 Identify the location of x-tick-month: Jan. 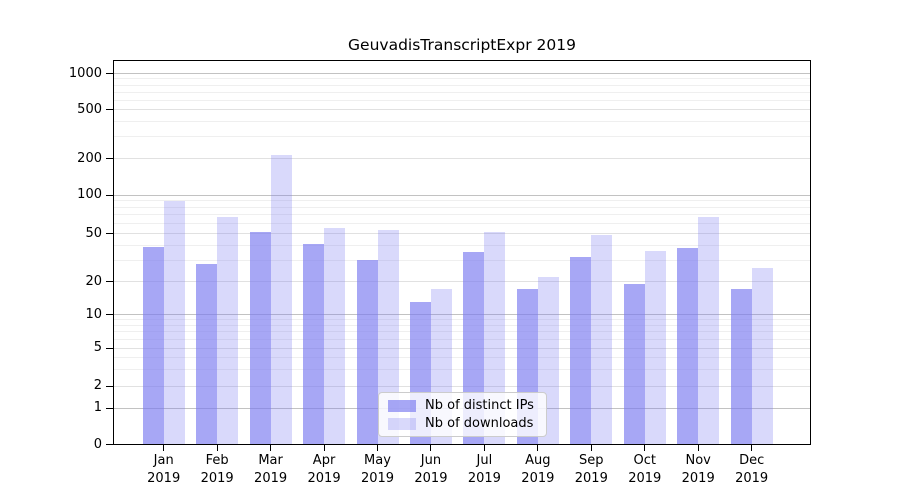
(163, 460).